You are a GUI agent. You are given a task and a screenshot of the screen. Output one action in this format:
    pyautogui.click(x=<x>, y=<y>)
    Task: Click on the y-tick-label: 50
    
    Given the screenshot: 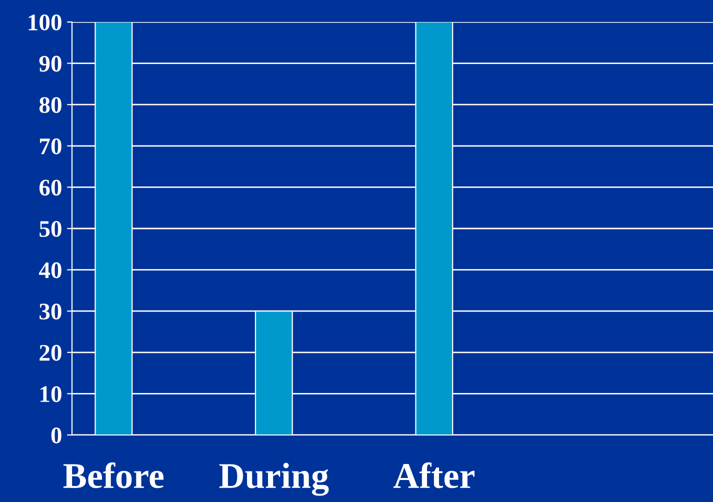 What is the action you would take?
    pyautogui.click(x=51, y=228)
    